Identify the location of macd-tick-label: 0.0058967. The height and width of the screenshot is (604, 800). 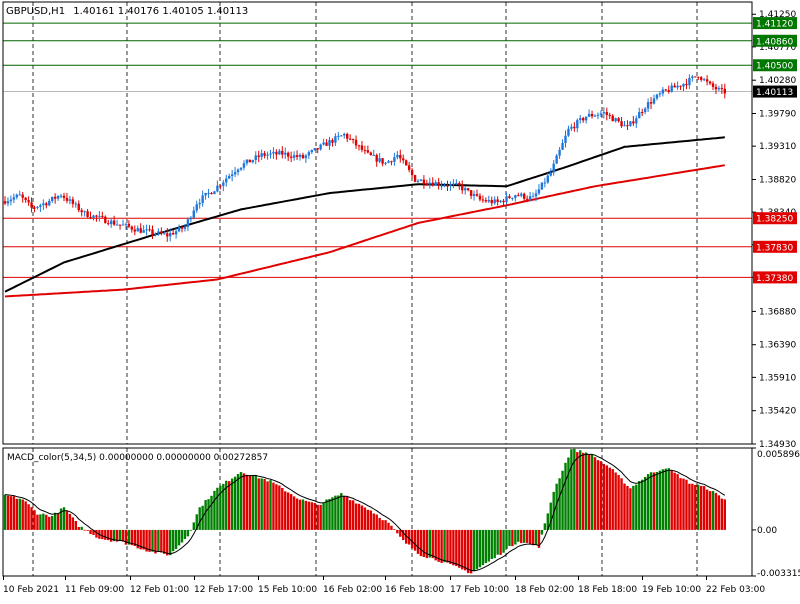
(778, 455).